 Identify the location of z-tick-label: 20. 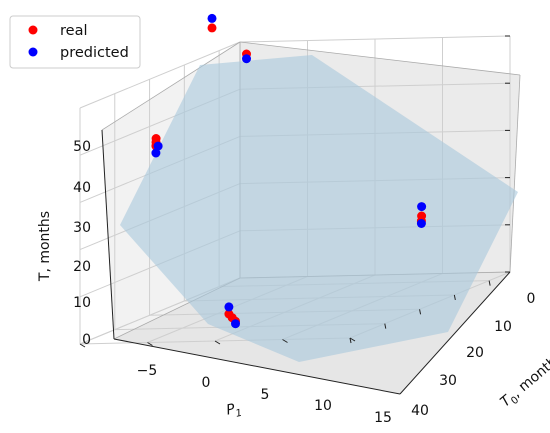
(82, 267).